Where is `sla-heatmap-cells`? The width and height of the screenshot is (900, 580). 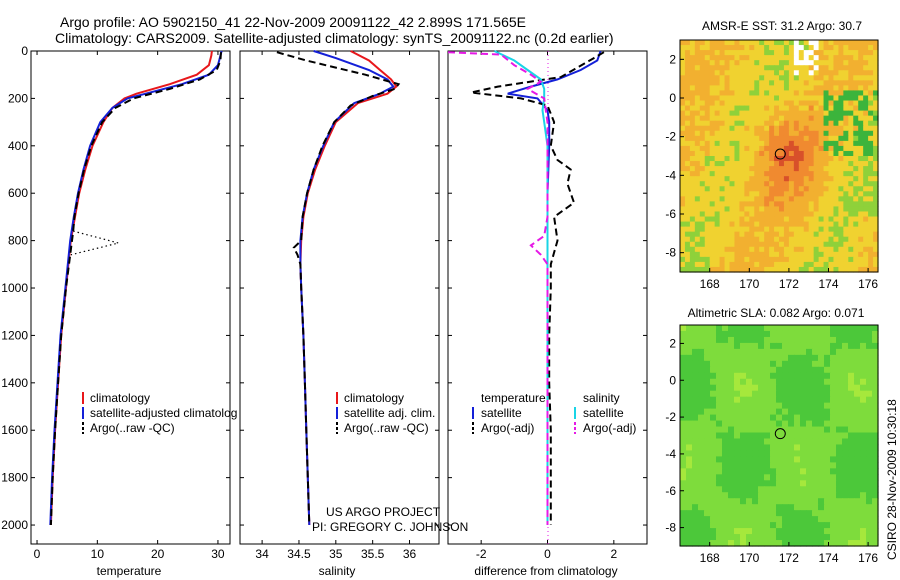
sla-heatmap-cells is located at coordinates (779, 436).